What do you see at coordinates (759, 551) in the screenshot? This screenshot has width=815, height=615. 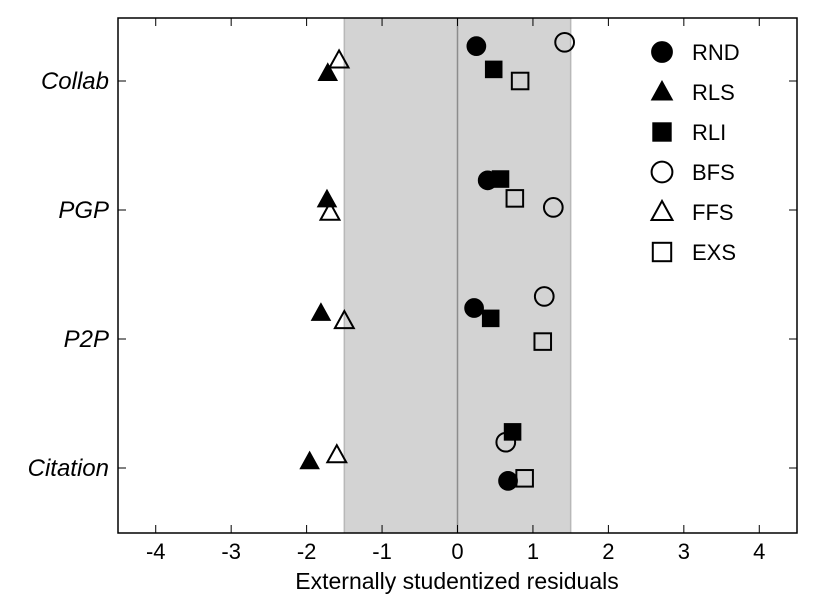 I see `x-tick-label: 4` at bounding box center [759, 551].